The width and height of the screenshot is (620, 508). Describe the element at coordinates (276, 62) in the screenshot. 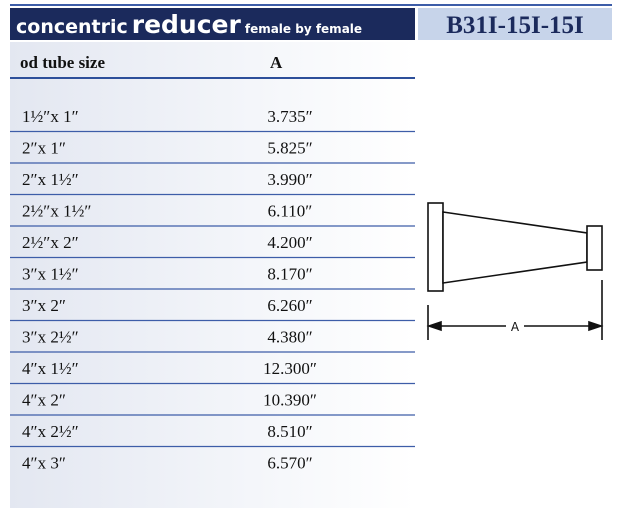

I see `column-header: A` at that location.